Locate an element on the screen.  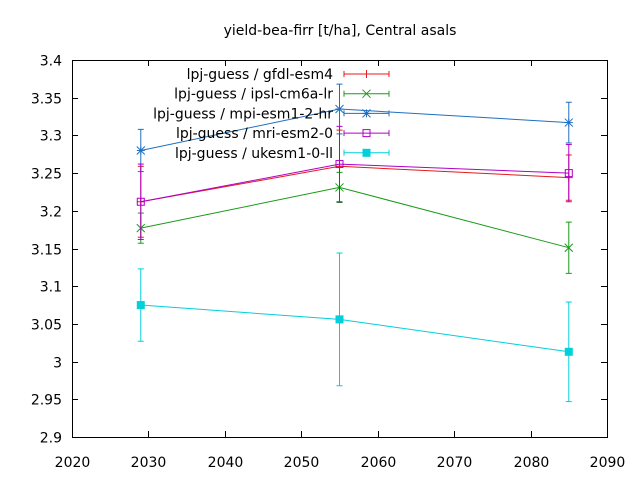
legend-entry: lpj-guess / ipsl-cm6a-lr is located at coordinates (282, 95).